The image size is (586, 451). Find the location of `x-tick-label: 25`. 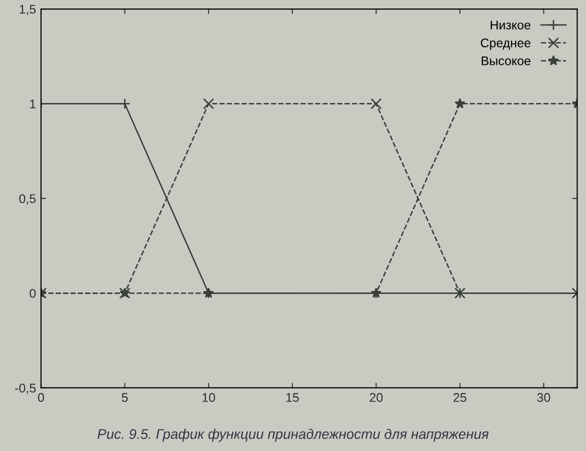

x-tick-label: 25 is located at coordinates (460, 397).